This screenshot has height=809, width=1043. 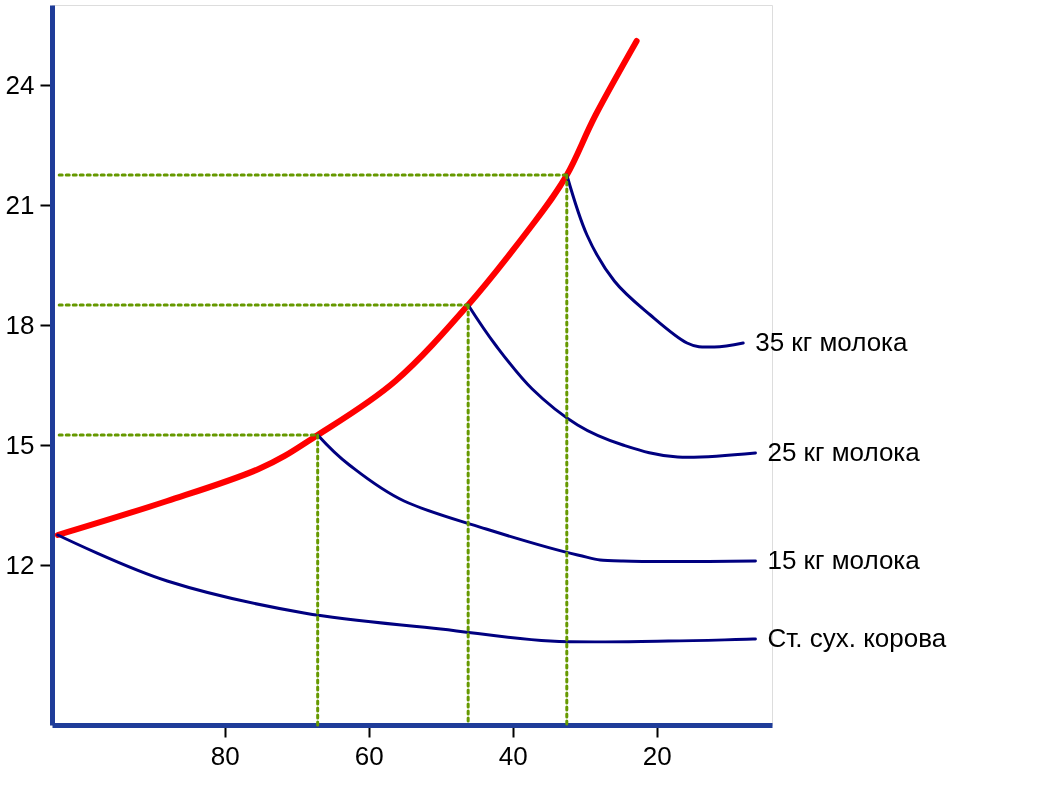 I want to click on series-label: 35 кг молока, so click(x=832, y=342).